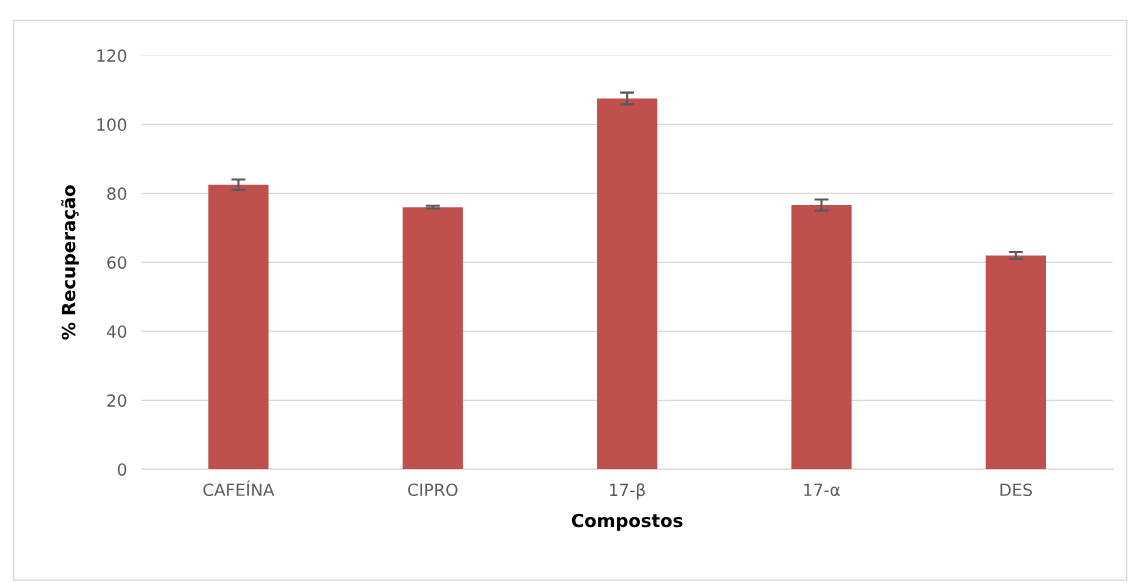 The width and height of the screenshot is (1130, 583). I want to click on x-tick-label: DES, so click(1016, 490).